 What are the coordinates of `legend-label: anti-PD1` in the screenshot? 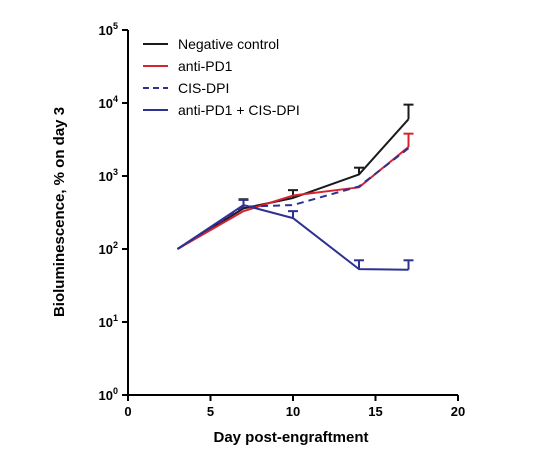 It's located at (205, 66).